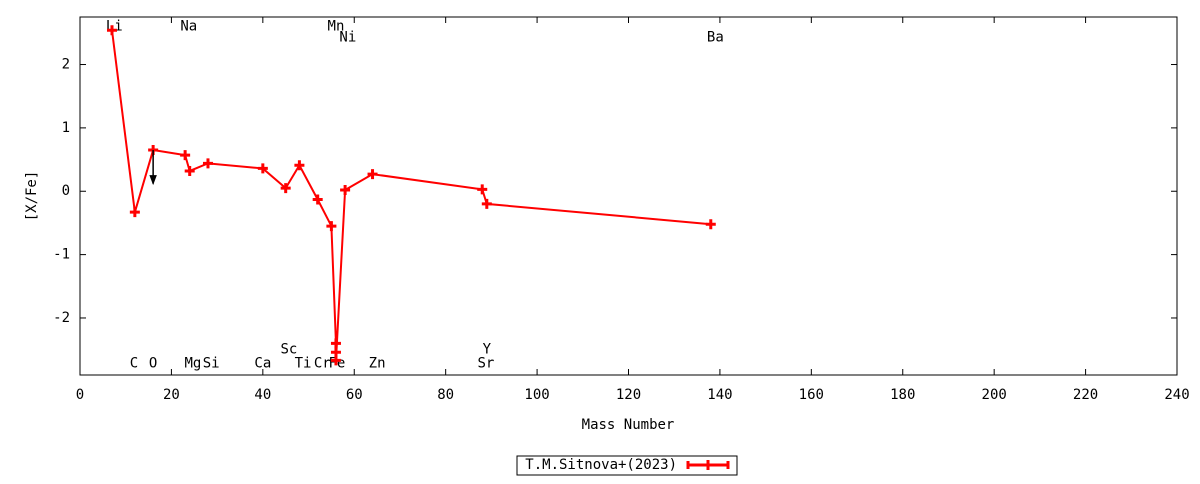  What do you see at coordinates (80, 395) in the screenshot?
I see `x-tick-label: 0` at bounding box center [80, 395].